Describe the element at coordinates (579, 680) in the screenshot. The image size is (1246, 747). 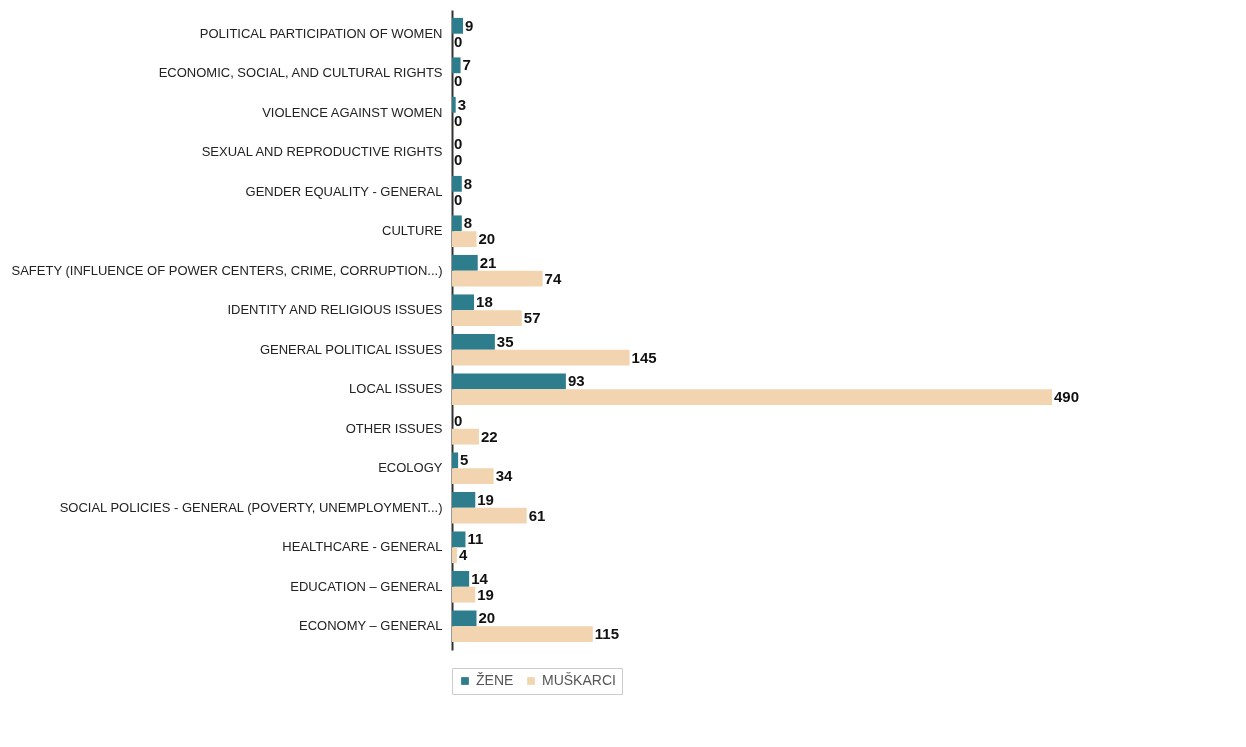
I see `legend-label: MUŠKARCI` at that location.